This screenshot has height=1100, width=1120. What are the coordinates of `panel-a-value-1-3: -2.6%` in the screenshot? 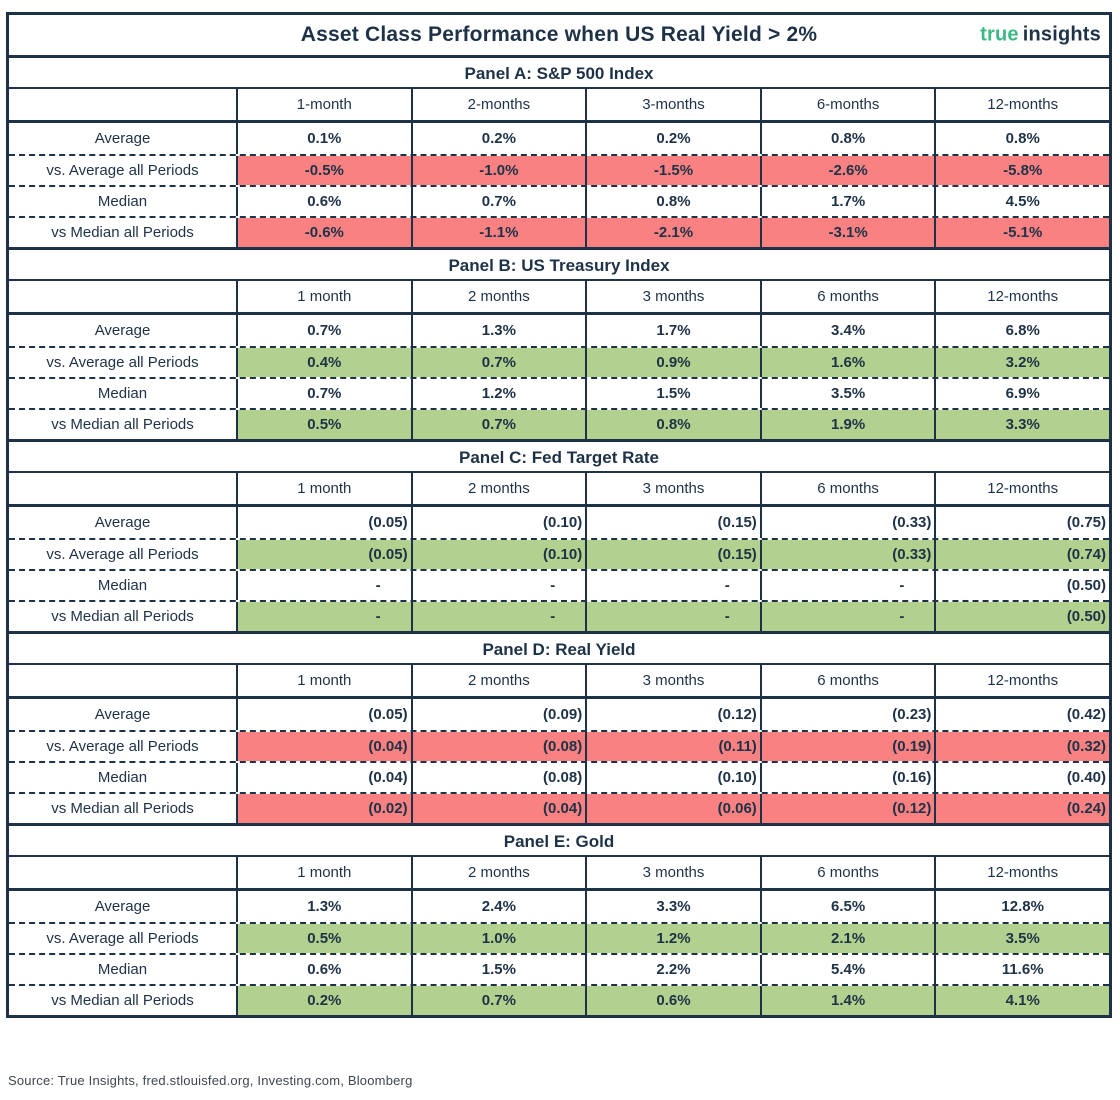 It's located at (847, 170).